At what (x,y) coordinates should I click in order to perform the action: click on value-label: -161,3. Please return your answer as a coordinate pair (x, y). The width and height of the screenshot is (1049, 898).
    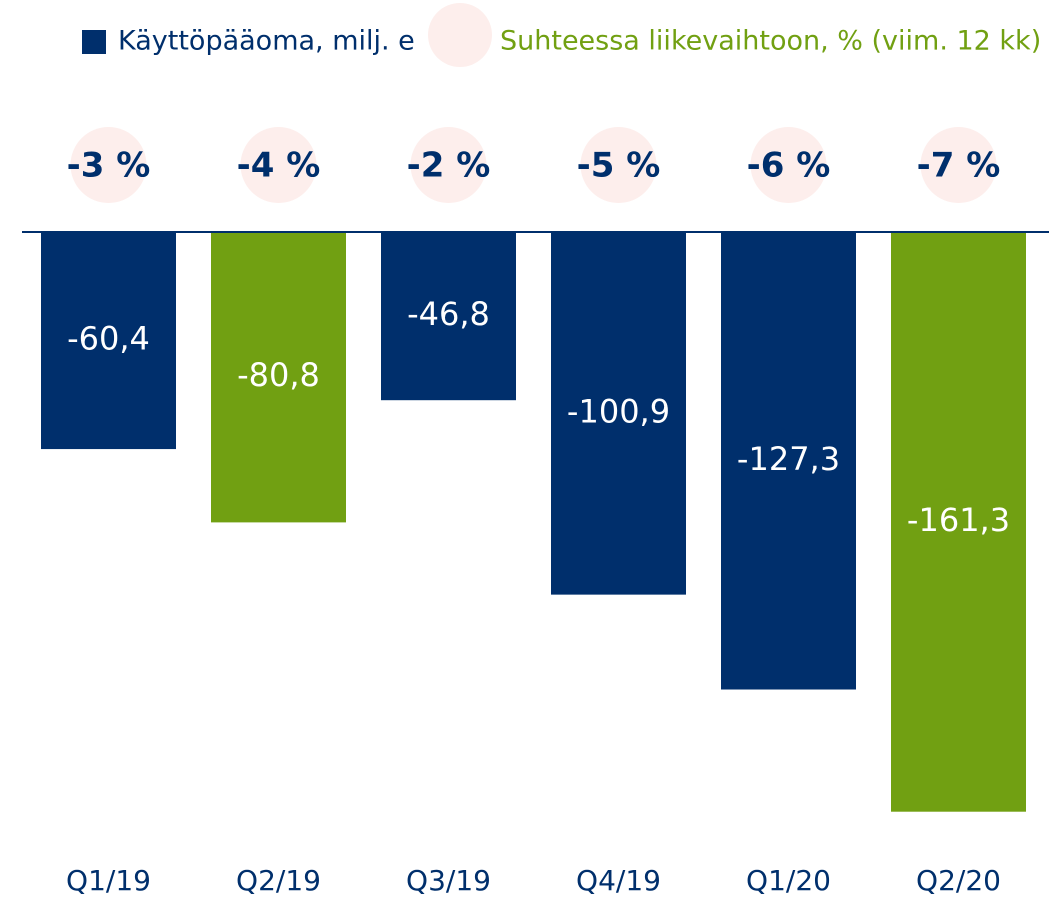
    Looking at the image, I should click on (958, 520).